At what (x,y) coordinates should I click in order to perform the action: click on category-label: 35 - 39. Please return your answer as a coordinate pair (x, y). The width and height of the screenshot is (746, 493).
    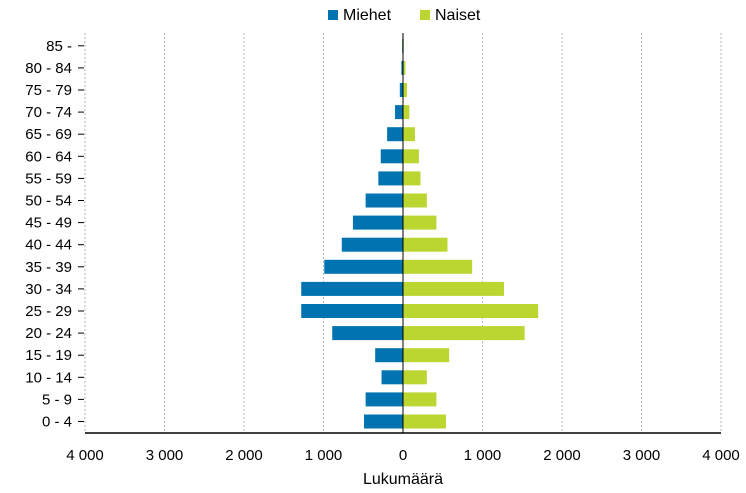
    Looking at the image, I should click on (48, 267).